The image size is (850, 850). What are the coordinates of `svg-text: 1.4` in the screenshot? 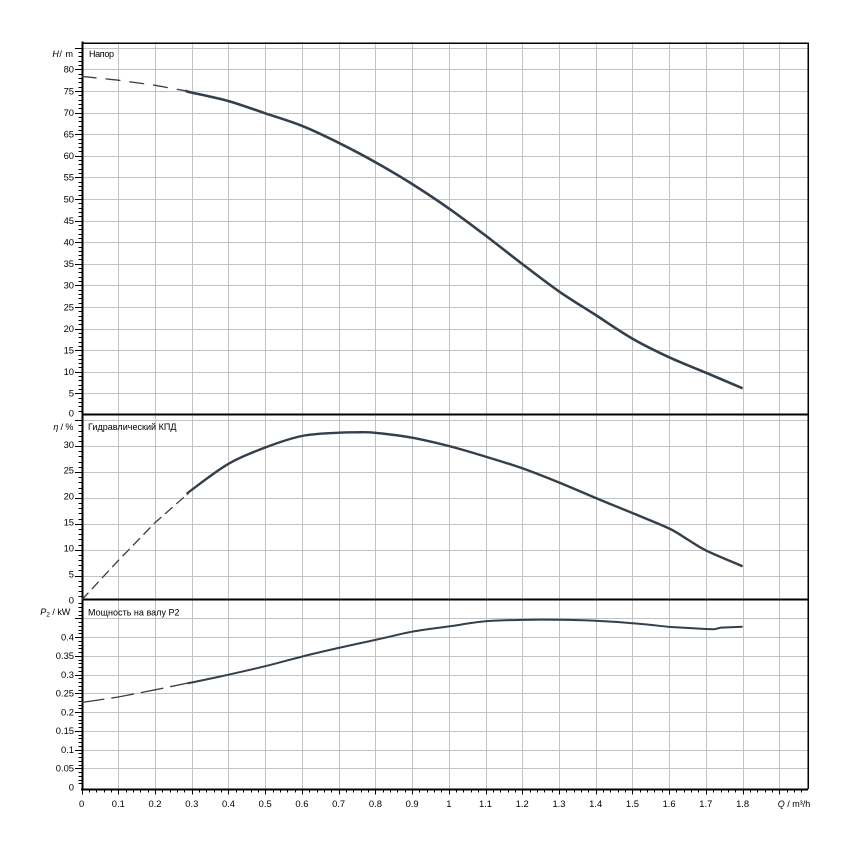 It's located at (595, 803).